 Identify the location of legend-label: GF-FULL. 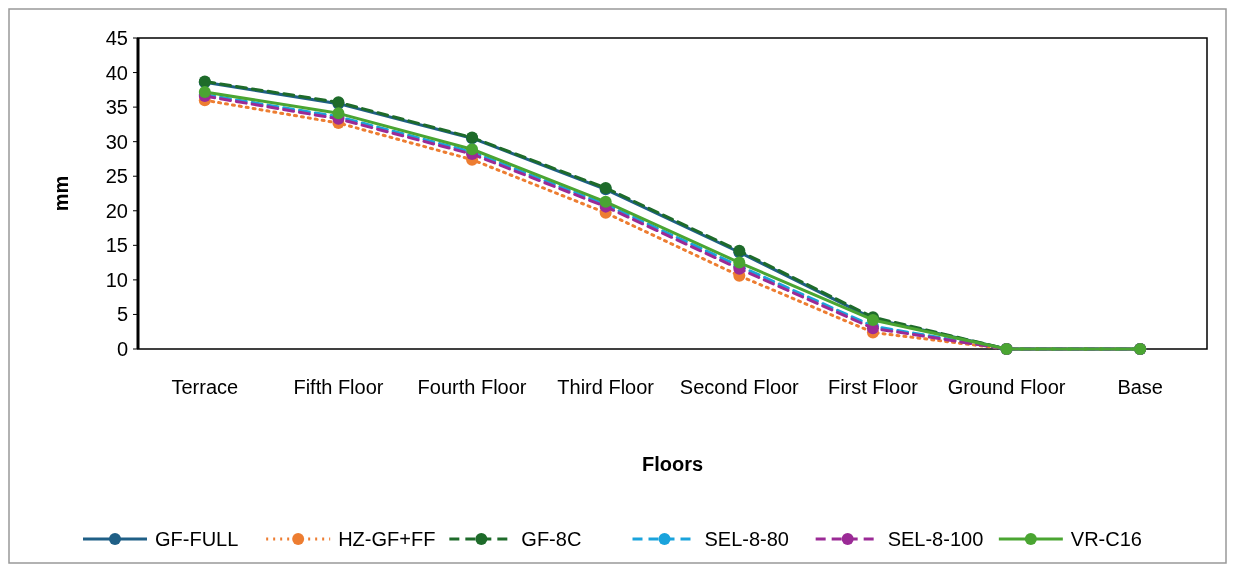
(197, 539).